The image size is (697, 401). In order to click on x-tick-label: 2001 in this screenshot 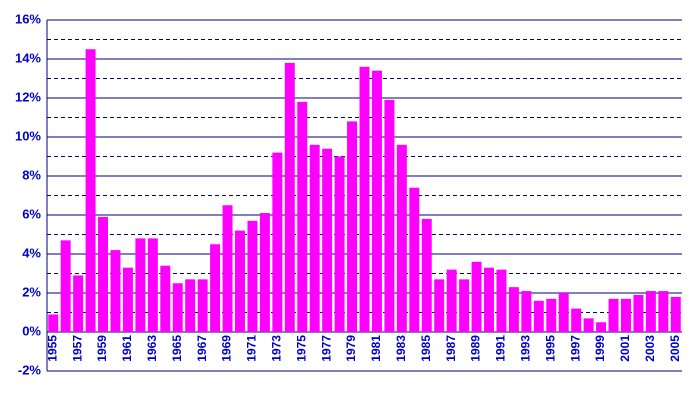, I will do `click(625, 348)`.